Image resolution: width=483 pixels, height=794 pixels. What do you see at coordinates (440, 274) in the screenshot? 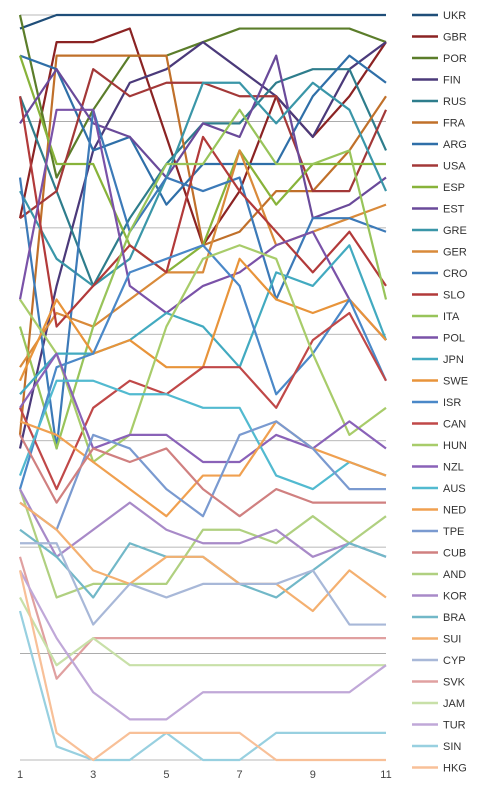
I see `legend-entry-cro: CRO` at bounding box center [440, 274].